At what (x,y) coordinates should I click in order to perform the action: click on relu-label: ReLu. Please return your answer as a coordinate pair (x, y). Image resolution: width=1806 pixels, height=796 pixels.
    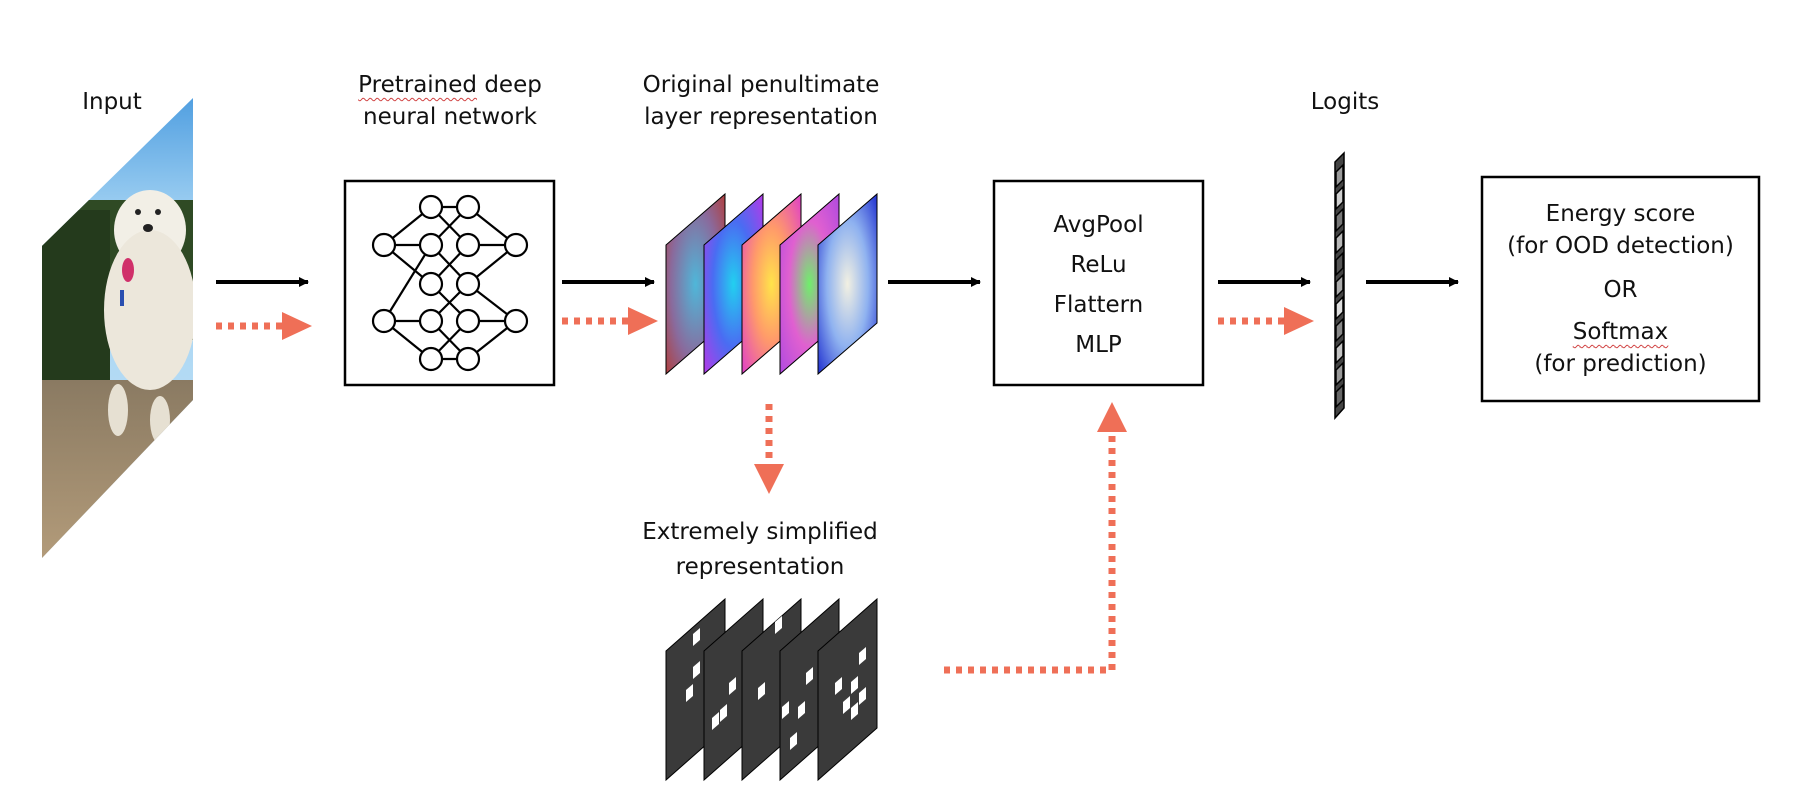
    Looking at the image, I should click on (1098, 265).